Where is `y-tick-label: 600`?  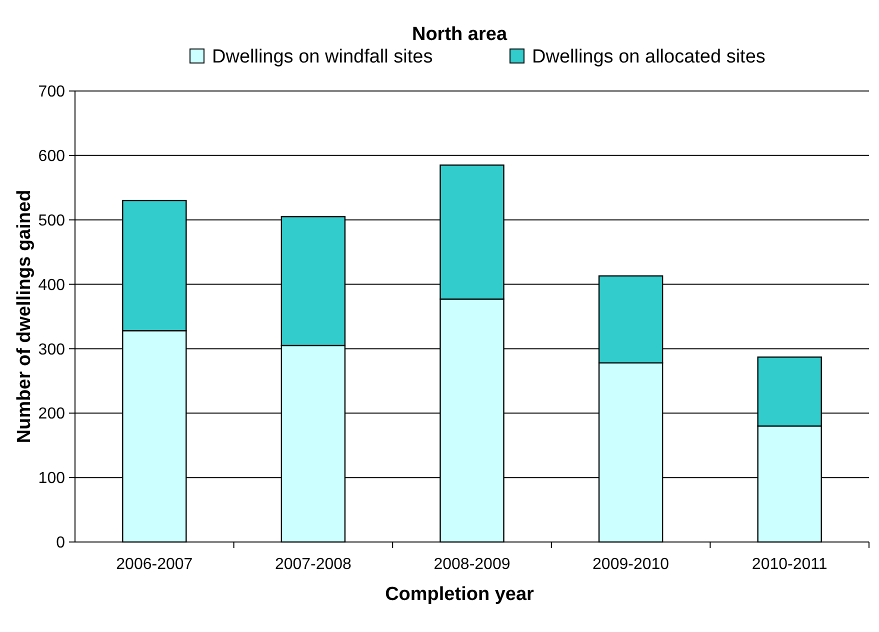
y-tick-label: 600 is located at coordinates (52, 157).